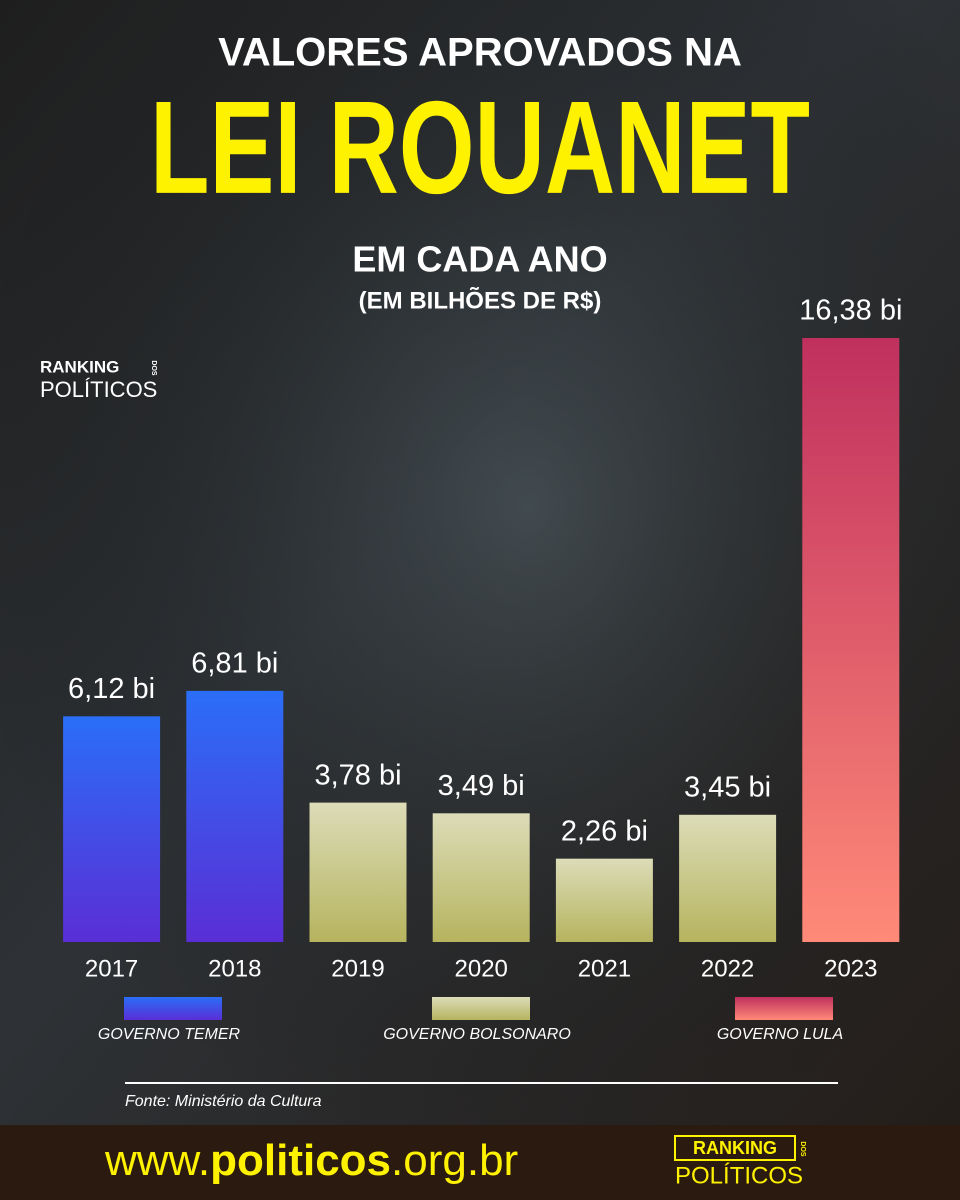  What do you see at coordinates (300, 1160) in the screenshot?
I see `url-part: politicos` at bounding box center [300, 1160].